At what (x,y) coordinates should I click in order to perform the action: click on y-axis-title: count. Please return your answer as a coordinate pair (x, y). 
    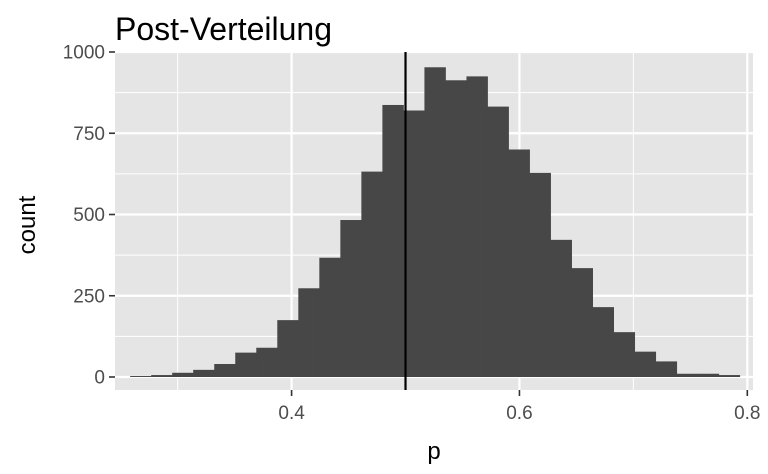
    Looking at the image, I should click on (27, 224).